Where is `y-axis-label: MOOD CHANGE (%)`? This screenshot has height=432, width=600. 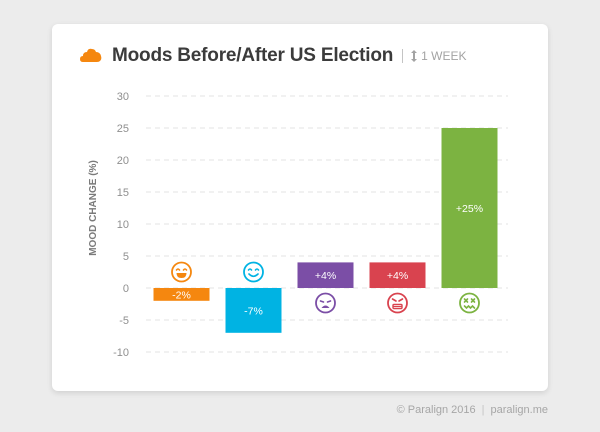 y-axis-label: MOOD CHANGE (%) is located at coordinates (93, 208).